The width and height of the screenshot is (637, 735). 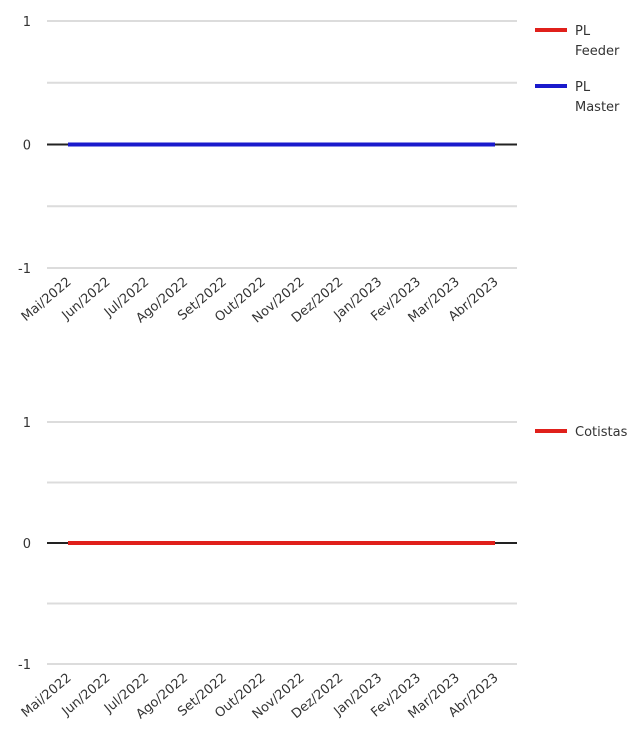 I want to click on legend-item: Cotistas, so click(x=581, y=432).